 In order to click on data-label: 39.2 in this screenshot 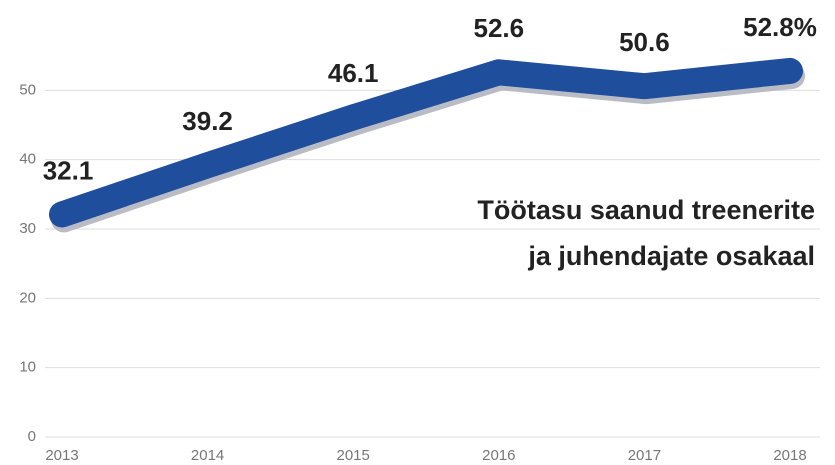, I will do `click(207, 121)`.